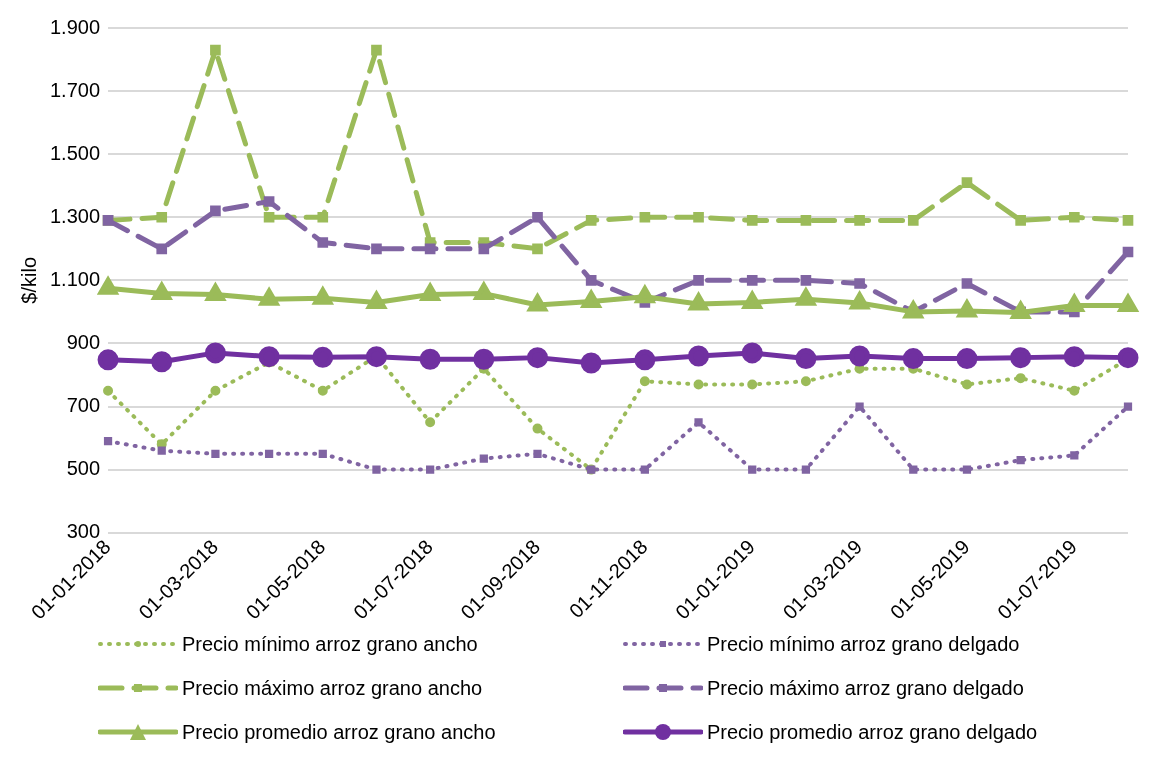  What do you see at coordinates (865, 688) in the screenshot?
I see `legend-label: Precio máximo arroz grano delgado` at bounding box center [865, 688].